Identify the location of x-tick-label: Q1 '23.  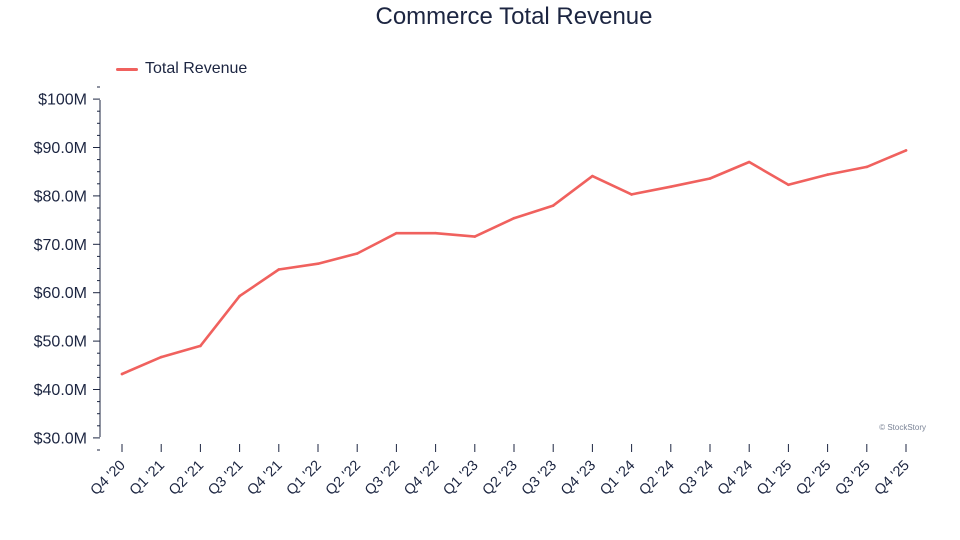
(460, 478).